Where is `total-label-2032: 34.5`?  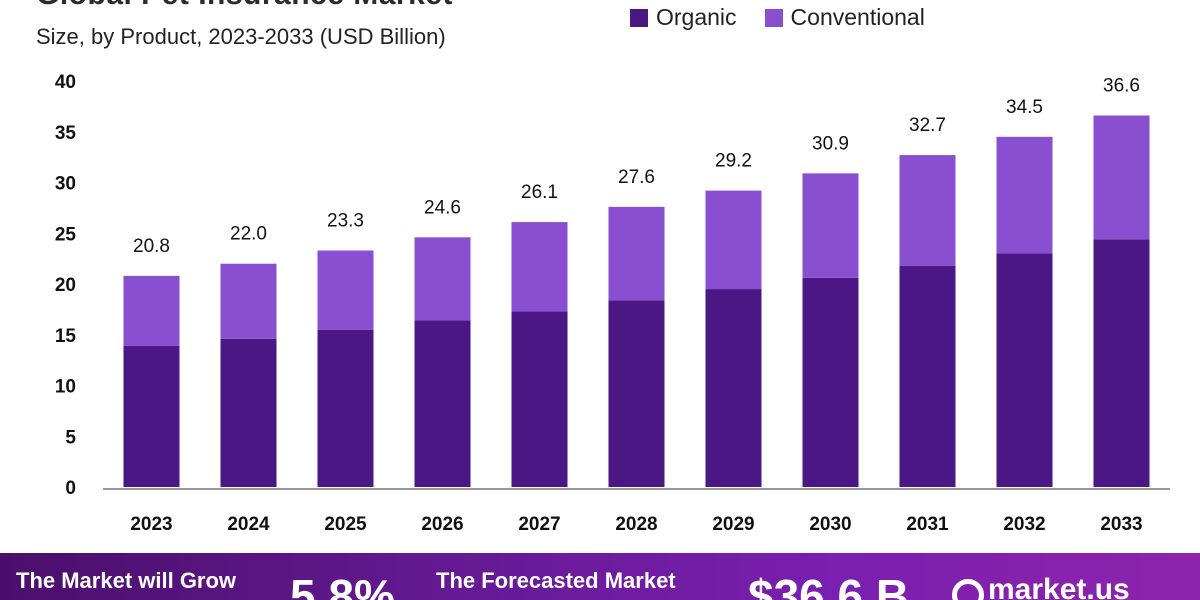
total-label-2032: 34.5 is located at coordinates (1024, 107).